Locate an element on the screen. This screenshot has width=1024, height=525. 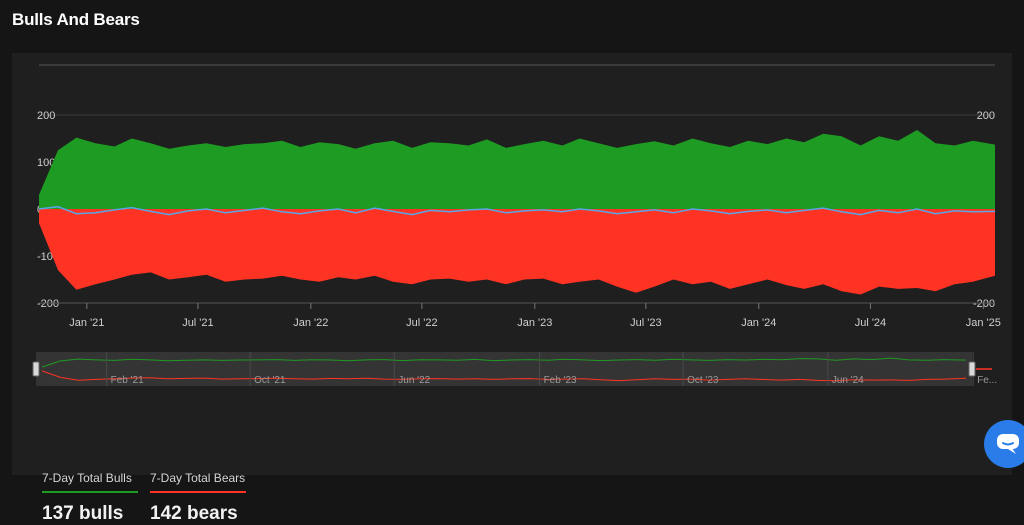
navigator-bears-line is located at coordinates (504, 376).